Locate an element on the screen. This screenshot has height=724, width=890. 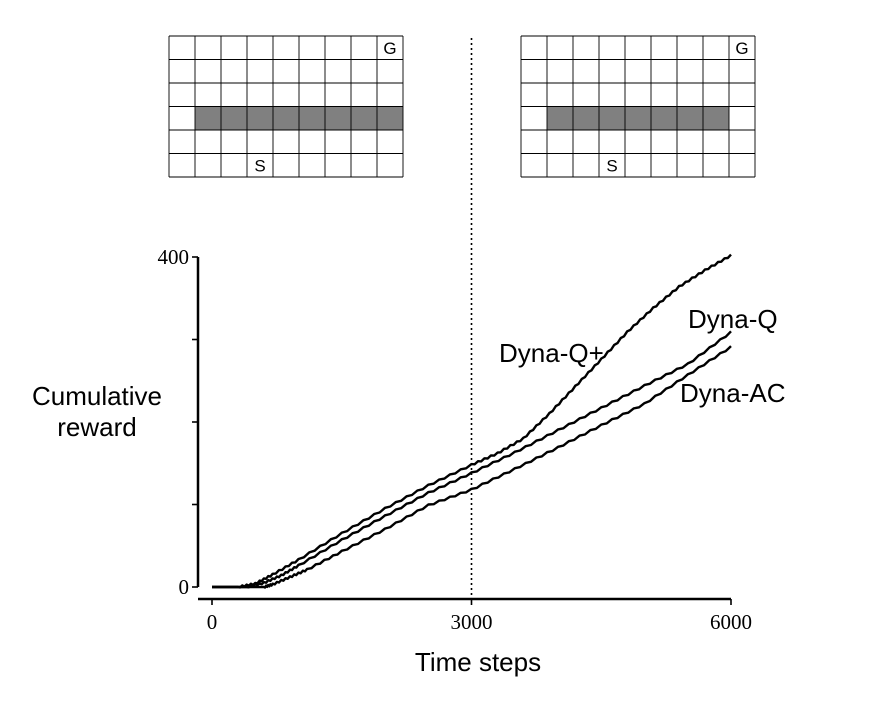
y-tick-label: 400 is located at coordinates (174, 257).